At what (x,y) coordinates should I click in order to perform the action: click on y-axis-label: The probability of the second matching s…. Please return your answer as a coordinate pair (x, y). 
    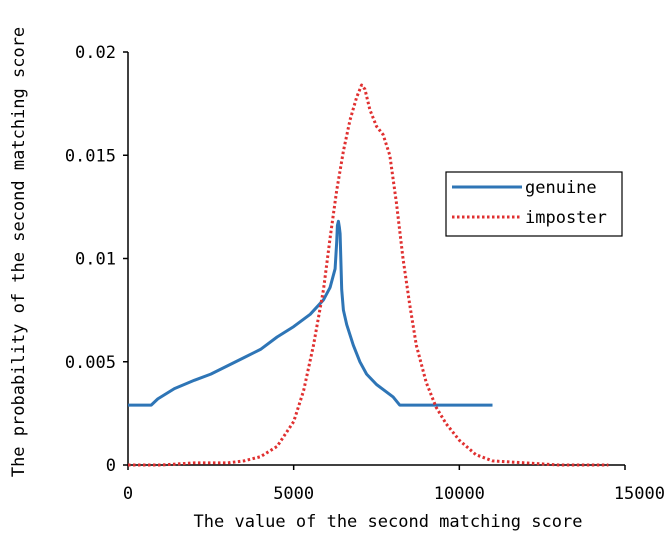
    Looking at the image, I should click on (19, 252).